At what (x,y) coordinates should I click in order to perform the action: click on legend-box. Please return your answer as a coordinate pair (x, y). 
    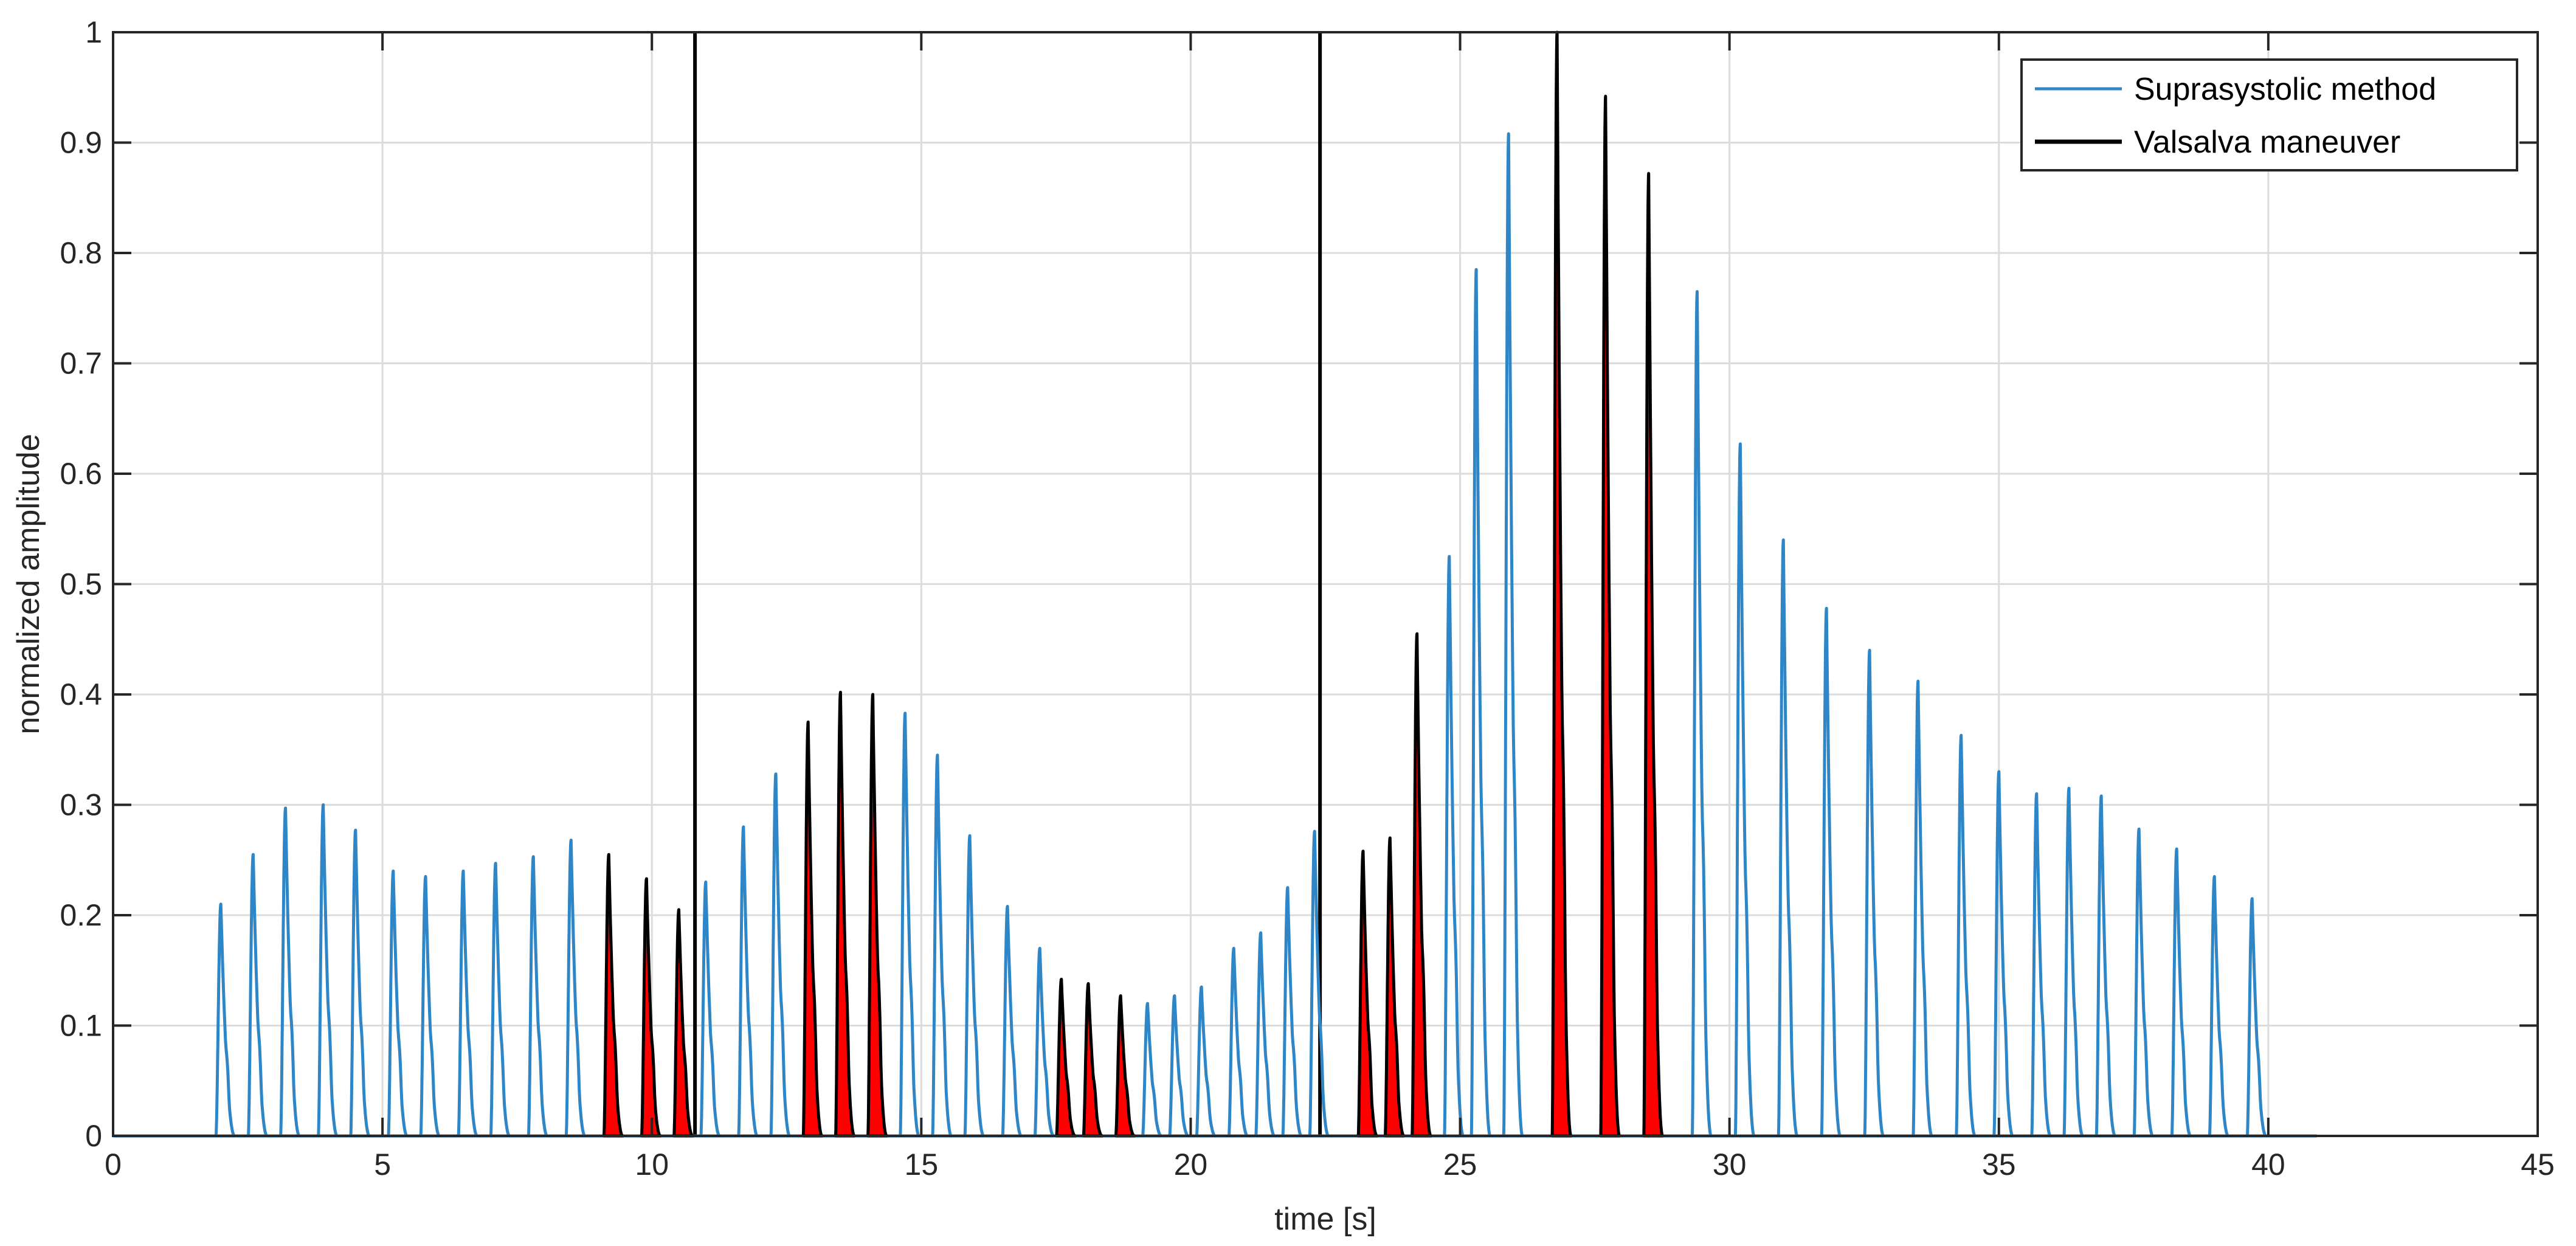
    Looking at the image, I should click on (2269, 114).